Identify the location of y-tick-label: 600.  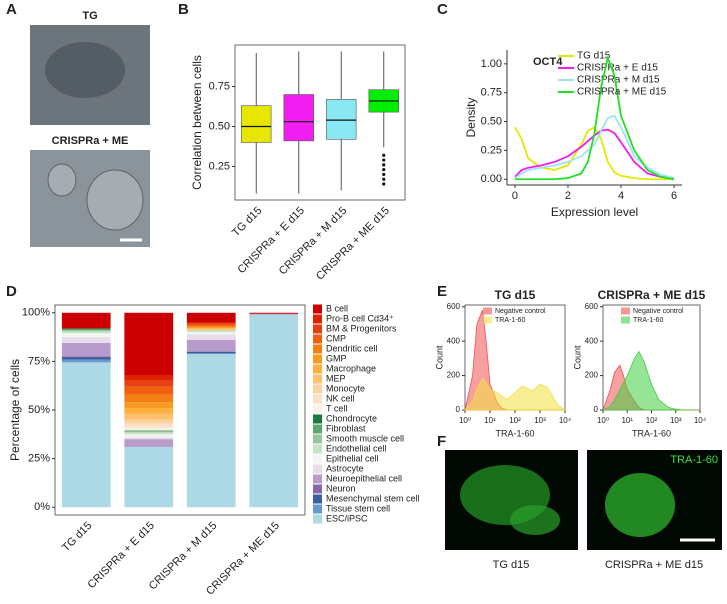
(454, 306).